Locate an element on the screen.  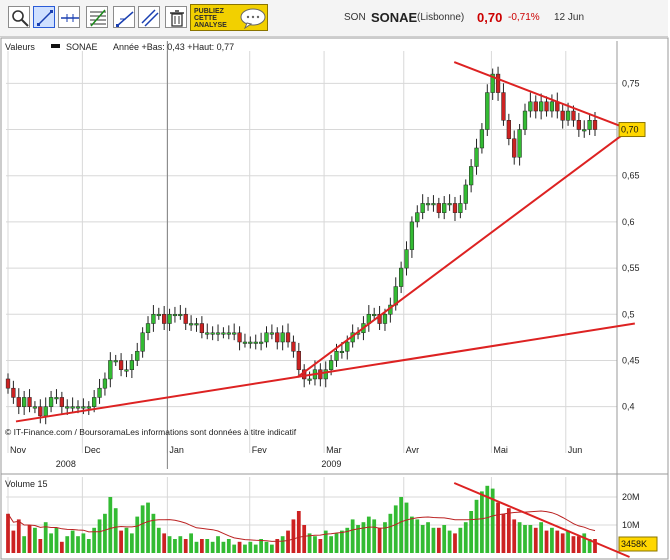
month-tick-label: Dec is located at coordinates (92, 450).